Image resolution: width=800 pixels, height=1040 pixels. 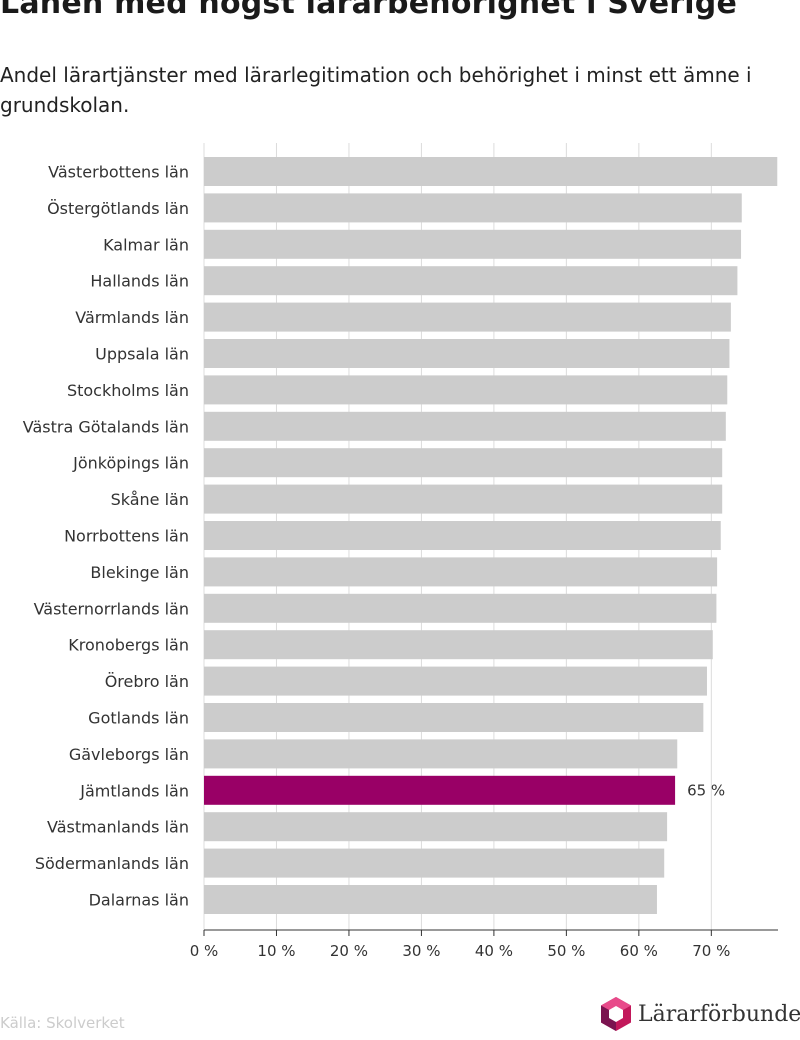 I want to click on x-tick-label: 70 %, so click(x=711, y=951).